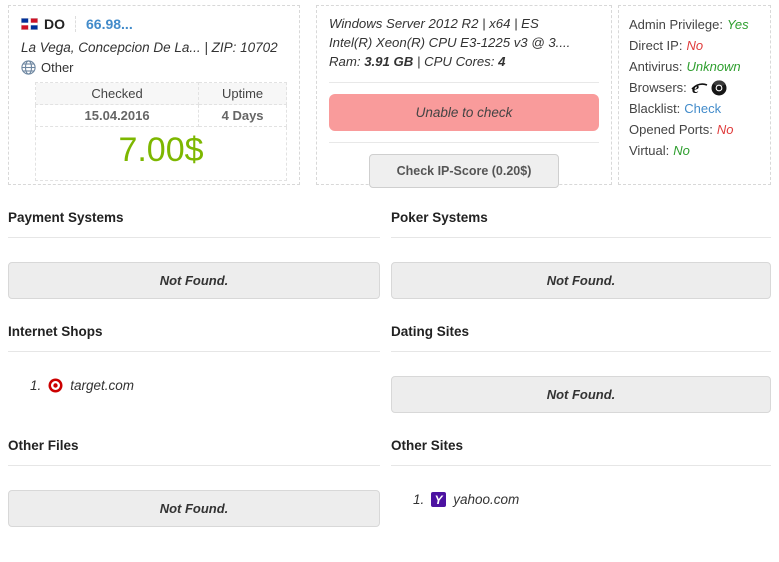  What do you see at coordinates (658, 87) in the screenshot?
I see `browsers-label: Browsers:` at bounding box center [658, 87].